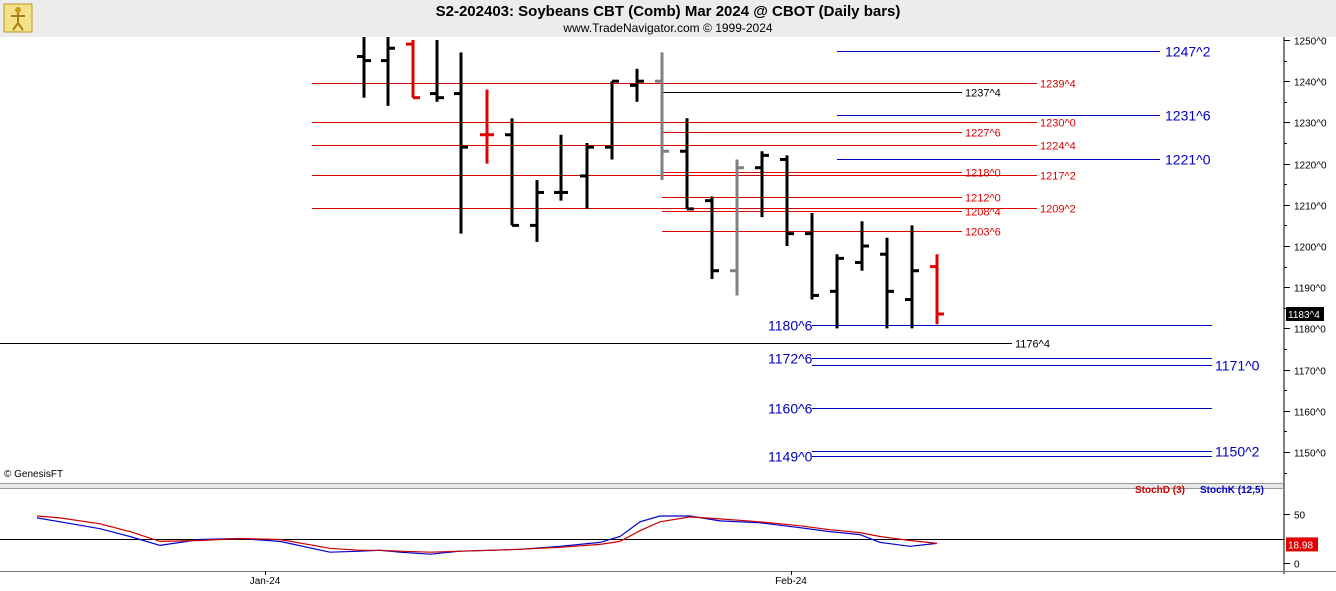 The height and width of the screenshot is (591, 1336). Describe the element at coordinates (1297, 565) in the screenshot. I see `stoch-tick-label: 0` at that location.